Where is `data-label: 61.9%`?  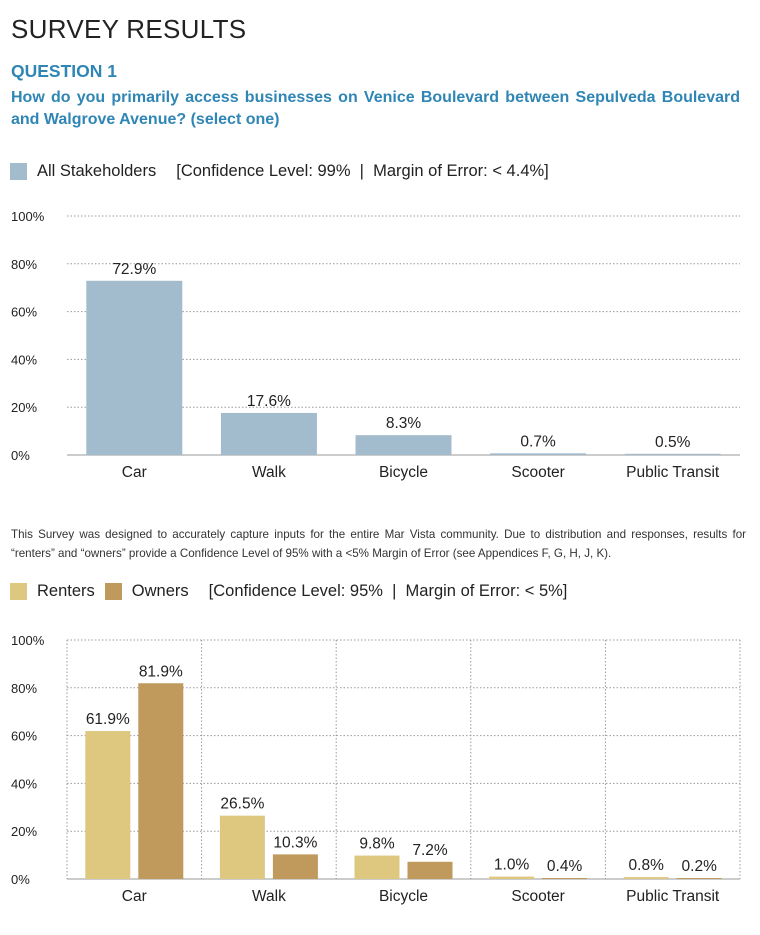 data-label: 61.9% is located at coordinates (108, 719).